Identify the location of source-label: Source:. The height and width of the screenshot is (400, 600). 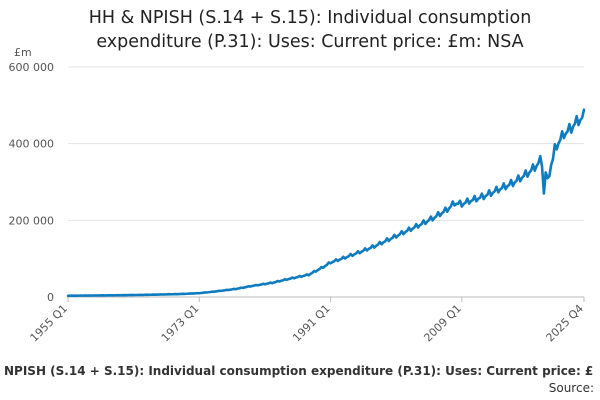
(571, 388).